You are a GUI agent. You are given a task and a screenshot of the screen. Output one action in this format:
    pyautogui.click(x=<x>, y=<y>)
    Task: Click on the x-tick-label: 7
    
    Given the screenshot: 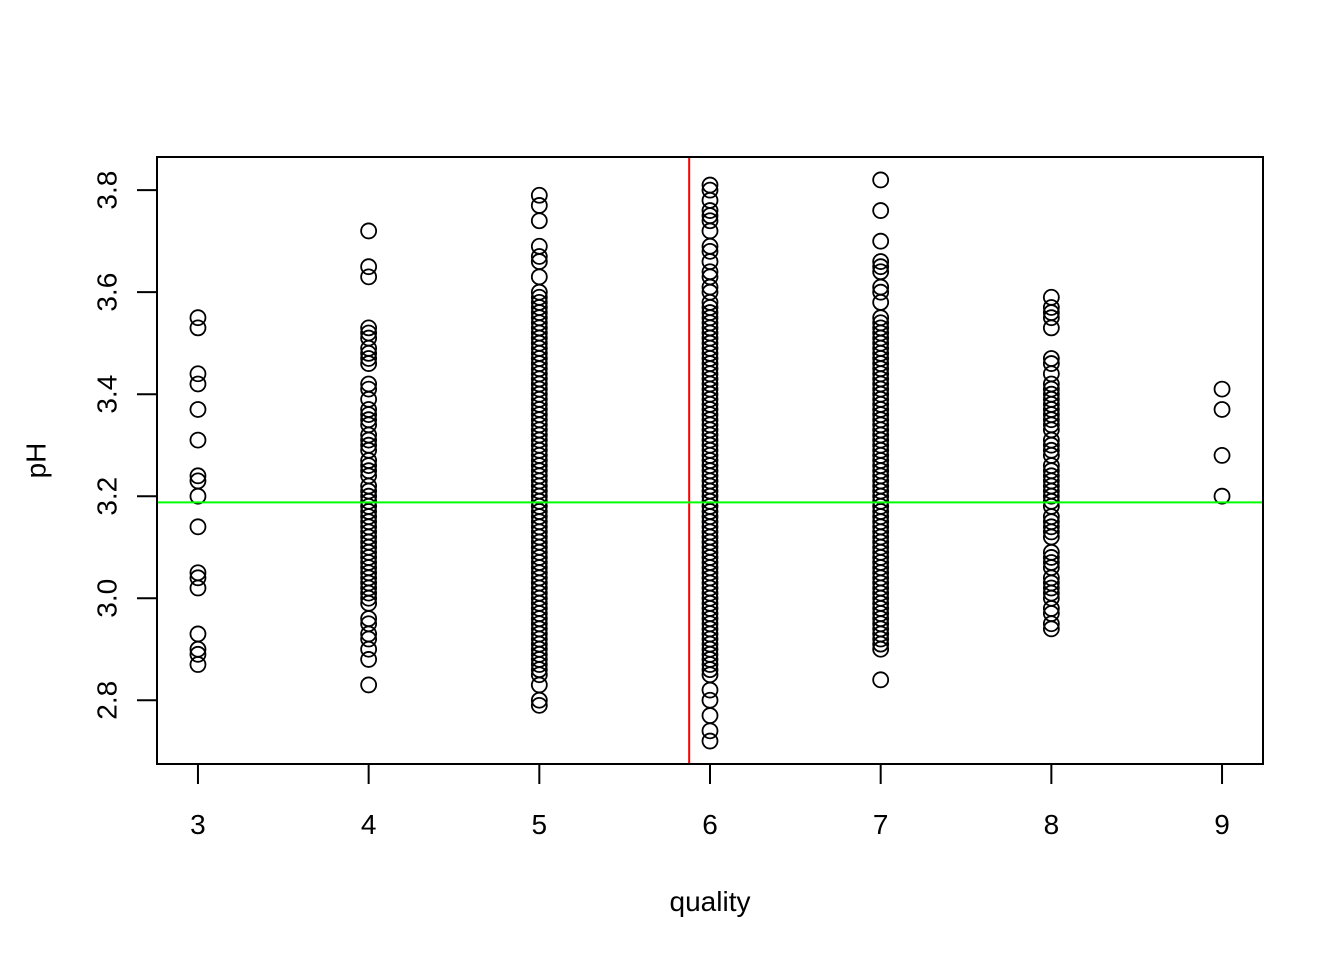 What is the action you would take?
    pyautogui.click(x=881, y=824)
    